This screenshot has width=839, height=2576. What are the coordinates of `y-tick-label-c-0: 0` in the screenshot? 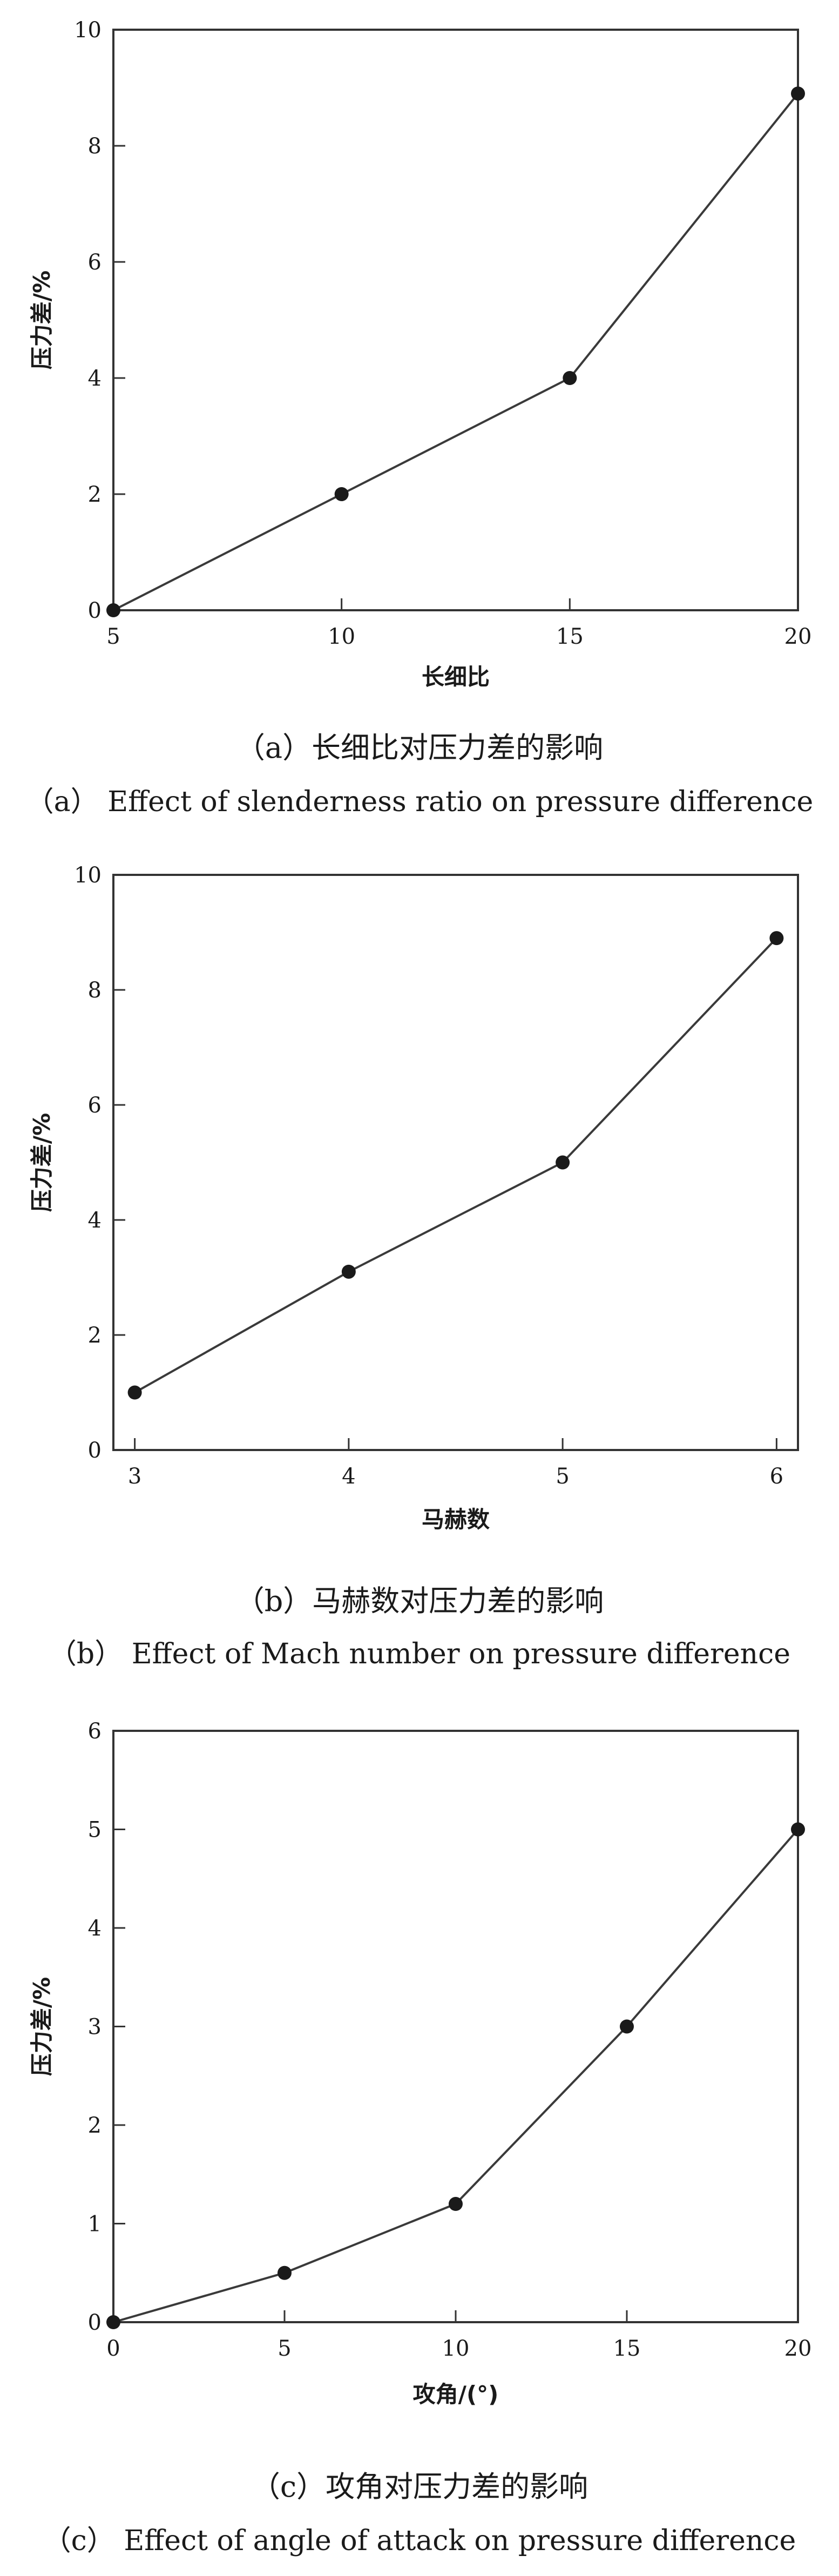 It's located at (95, 2322).